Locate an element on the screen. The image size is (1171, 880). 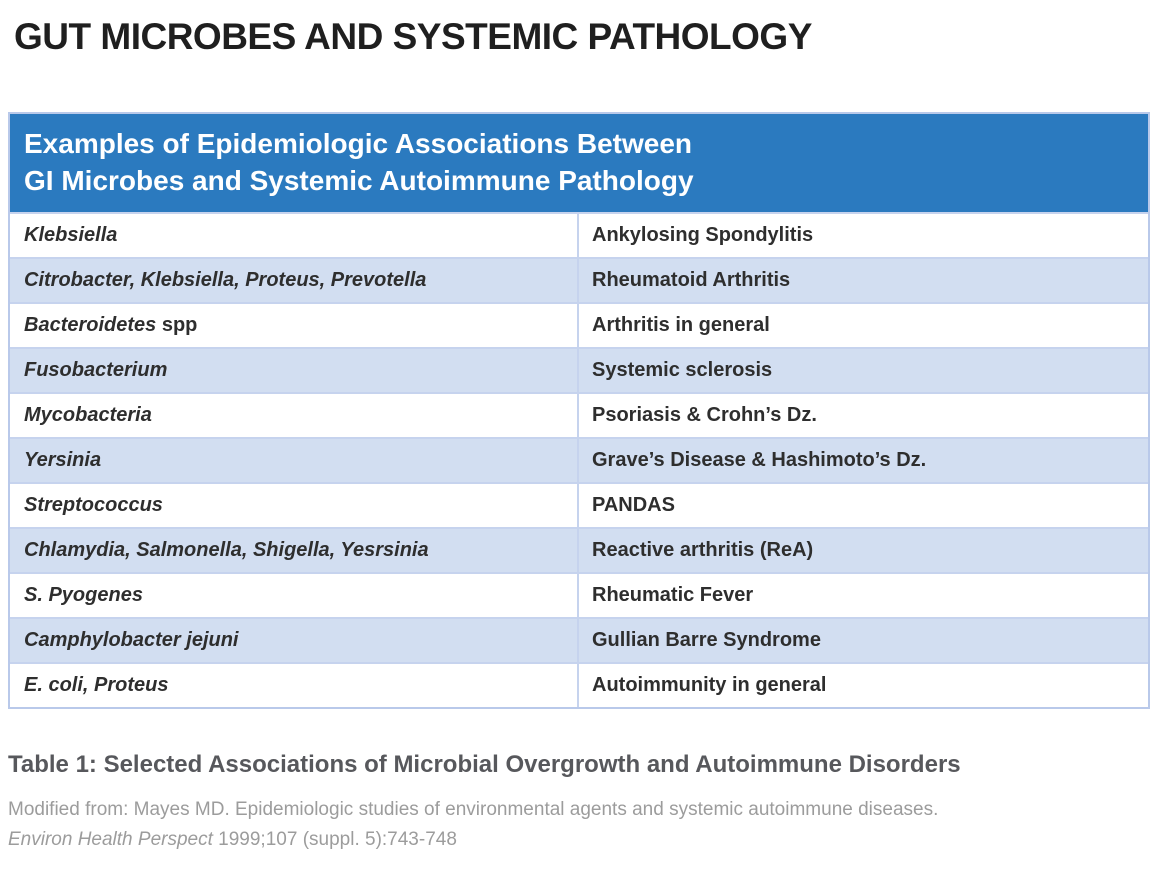
table-row: Mycobacteria Psoriasis & Crohn’s Dz. is located at coordinates (579, 414).